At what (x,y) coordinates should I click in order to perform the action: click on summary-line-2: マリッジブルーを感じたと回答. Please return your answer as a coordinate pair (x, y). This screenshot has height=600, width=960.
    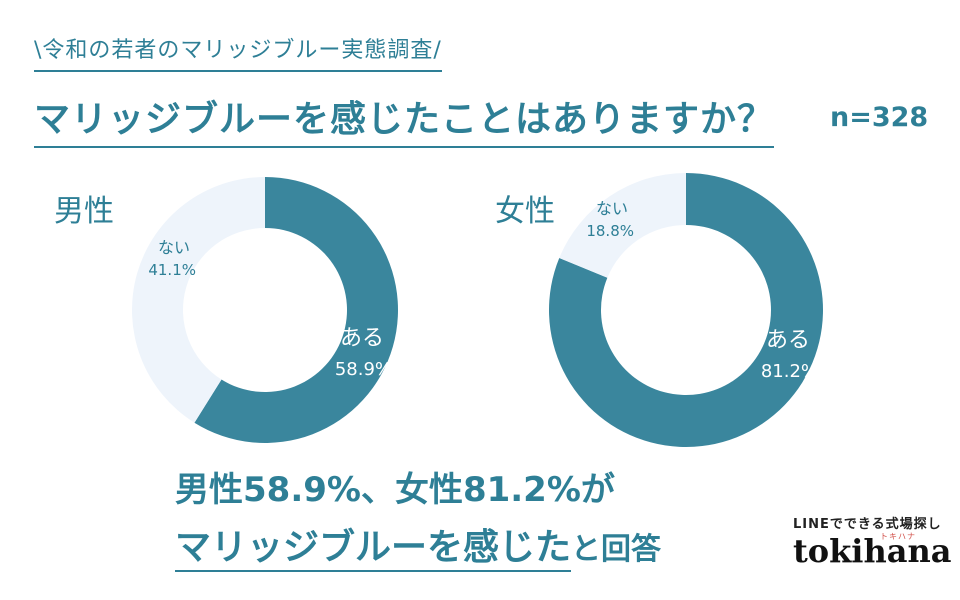
    Looking at the image, I should click on (418, 545).